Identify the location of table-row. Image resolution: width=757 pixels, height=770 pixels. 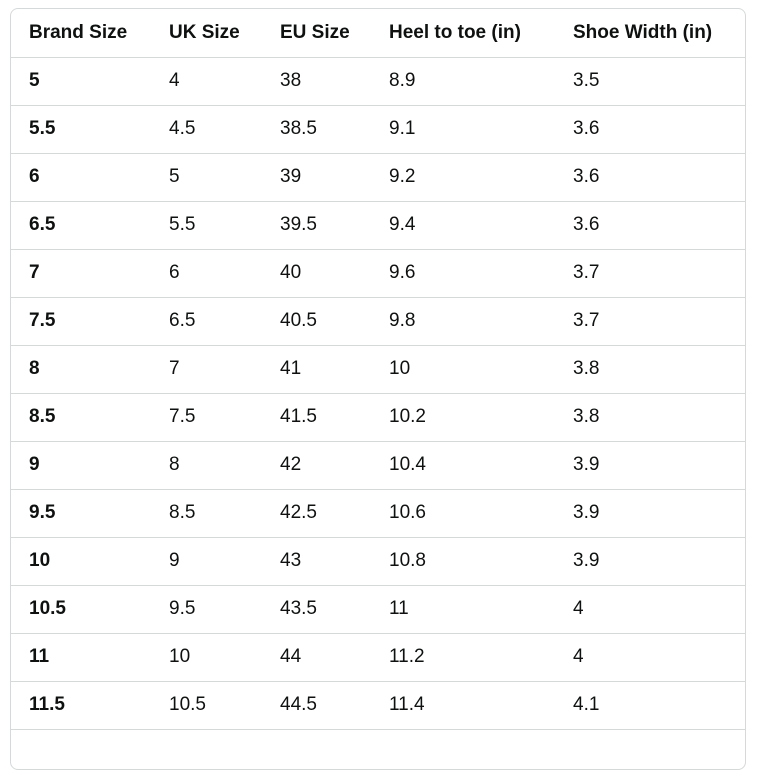
(378, 749).